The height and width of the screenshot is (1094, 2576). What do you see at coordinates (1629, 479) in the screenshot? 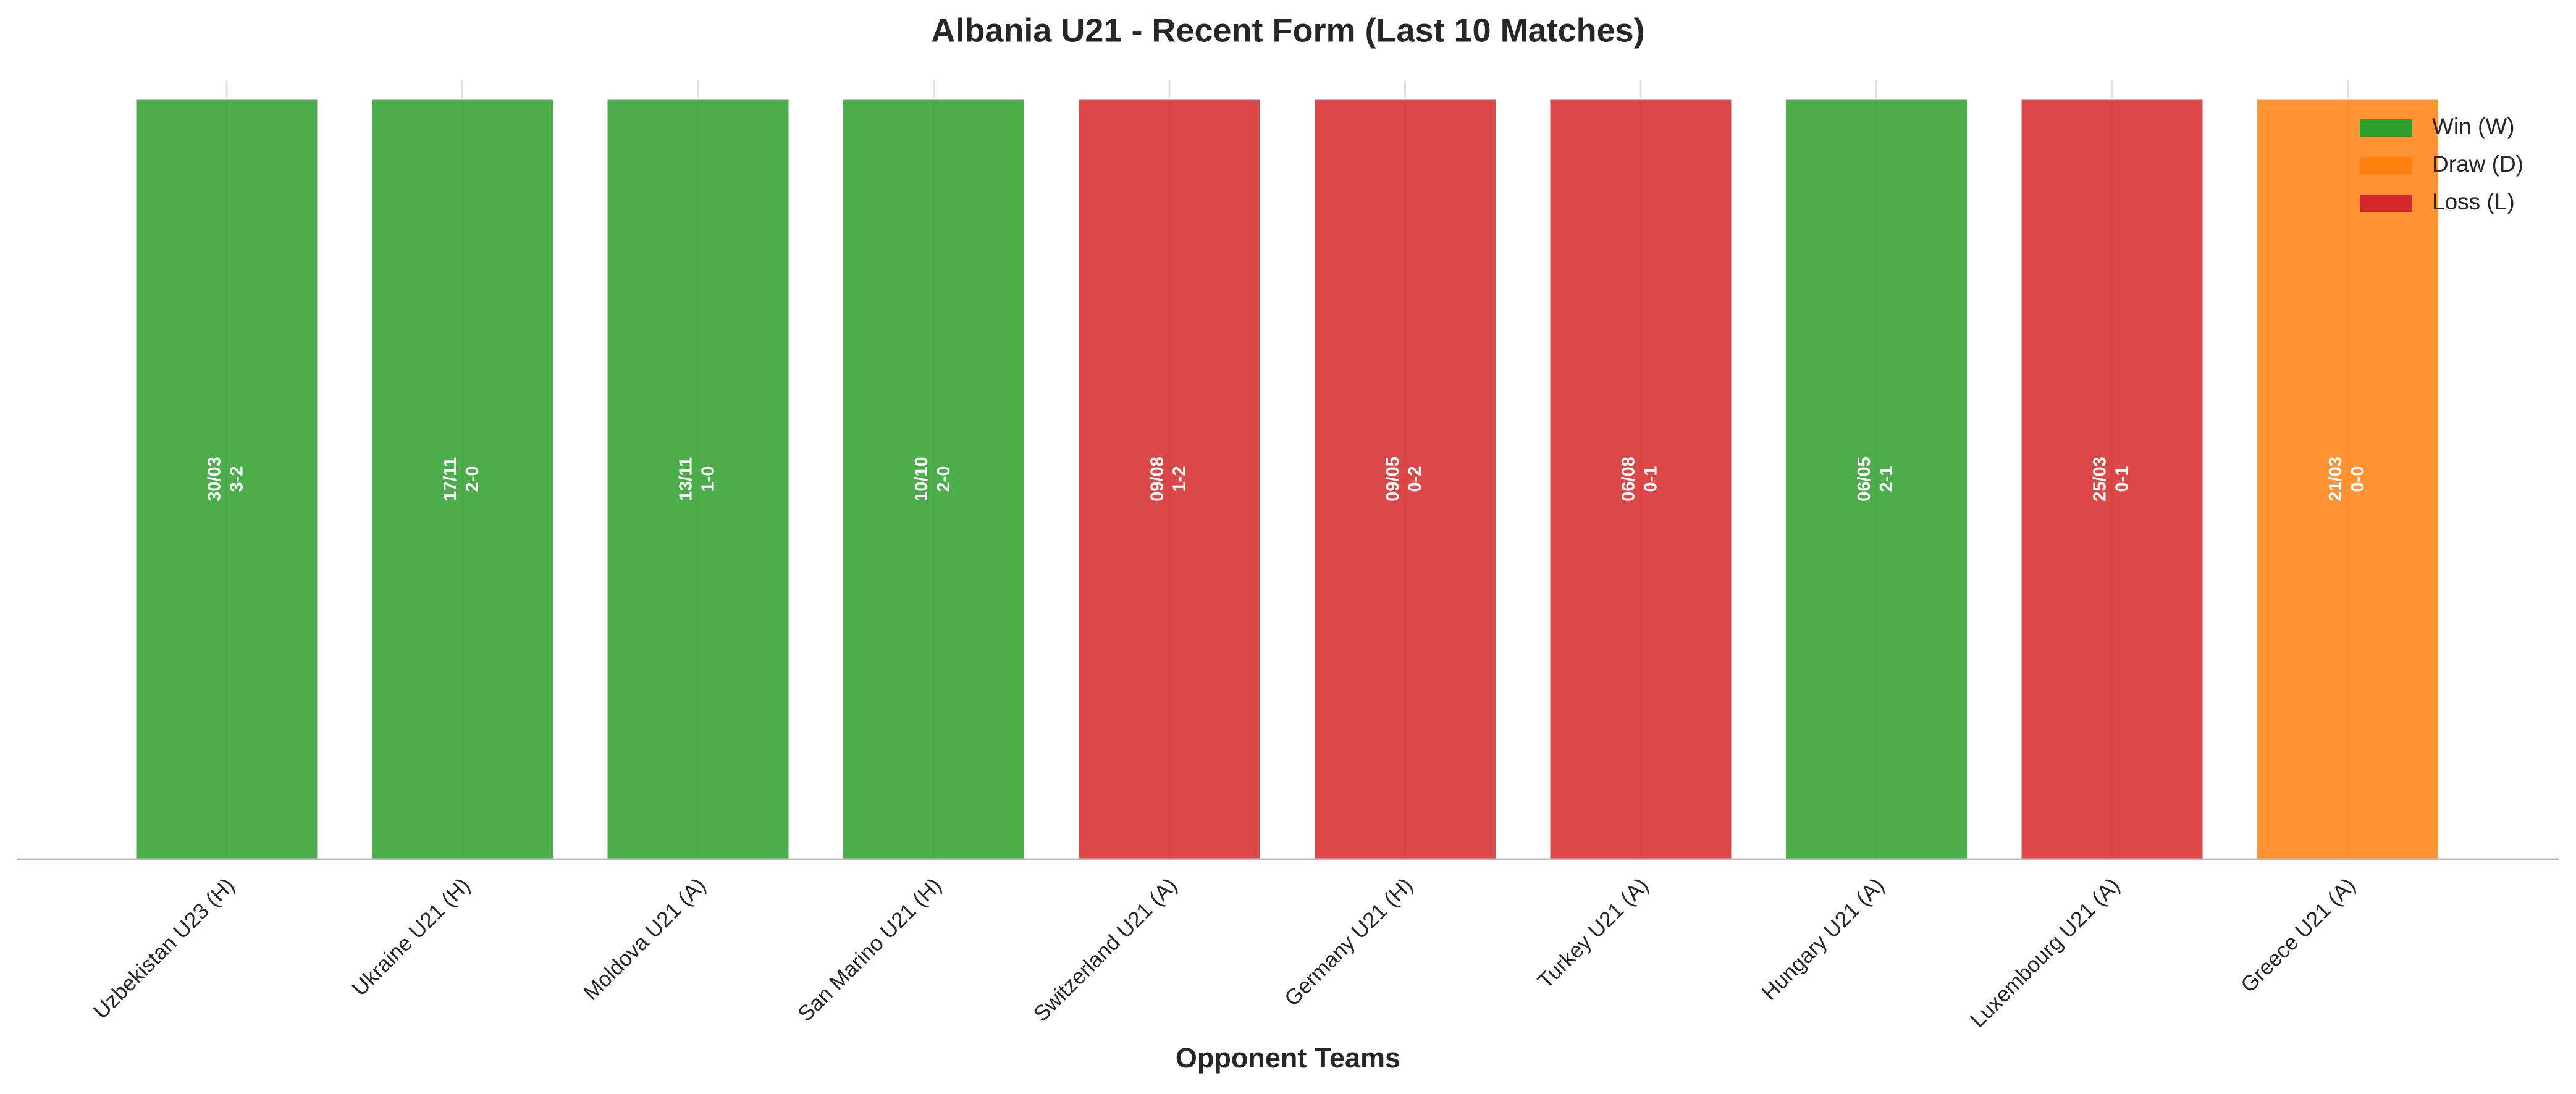
I see `bar-date-label: 06/08` at bounding box center [1629, 479].